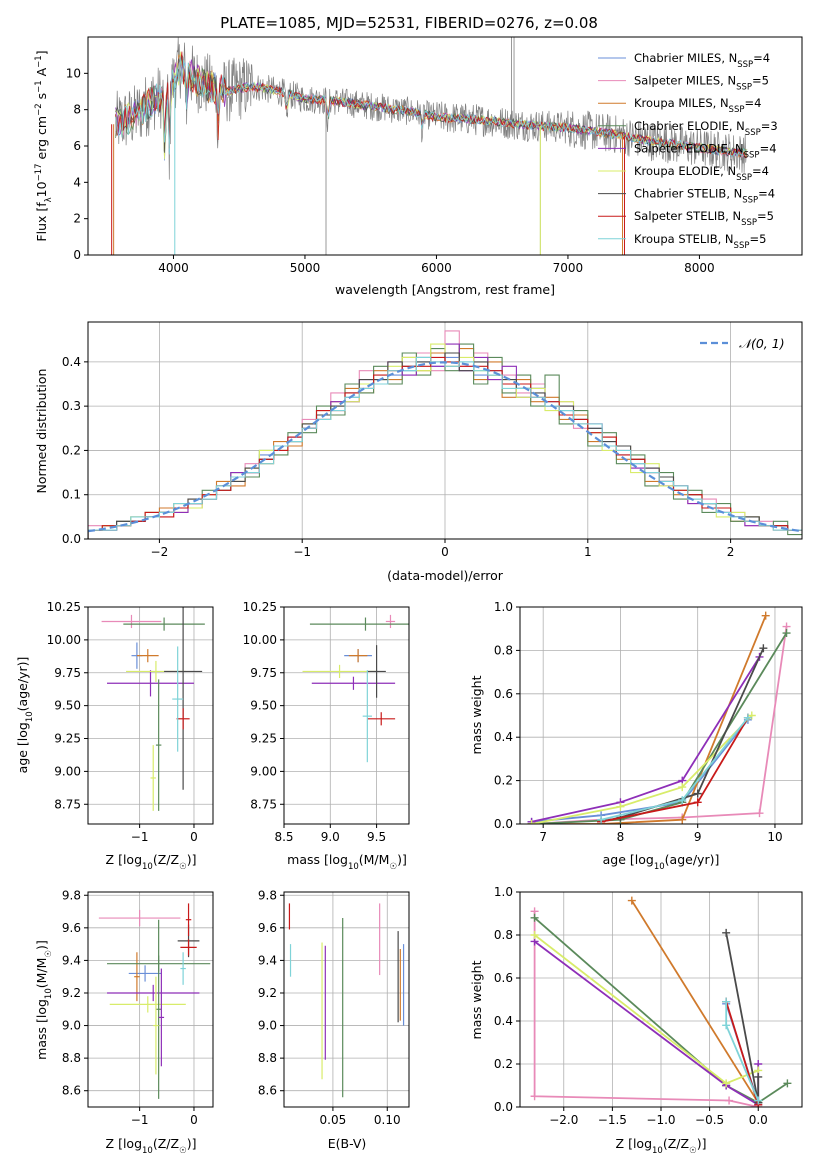 The width and height of the screenshot is (819, 1170). I want to click on y-axis-label-part: 10, so click(30, 716).